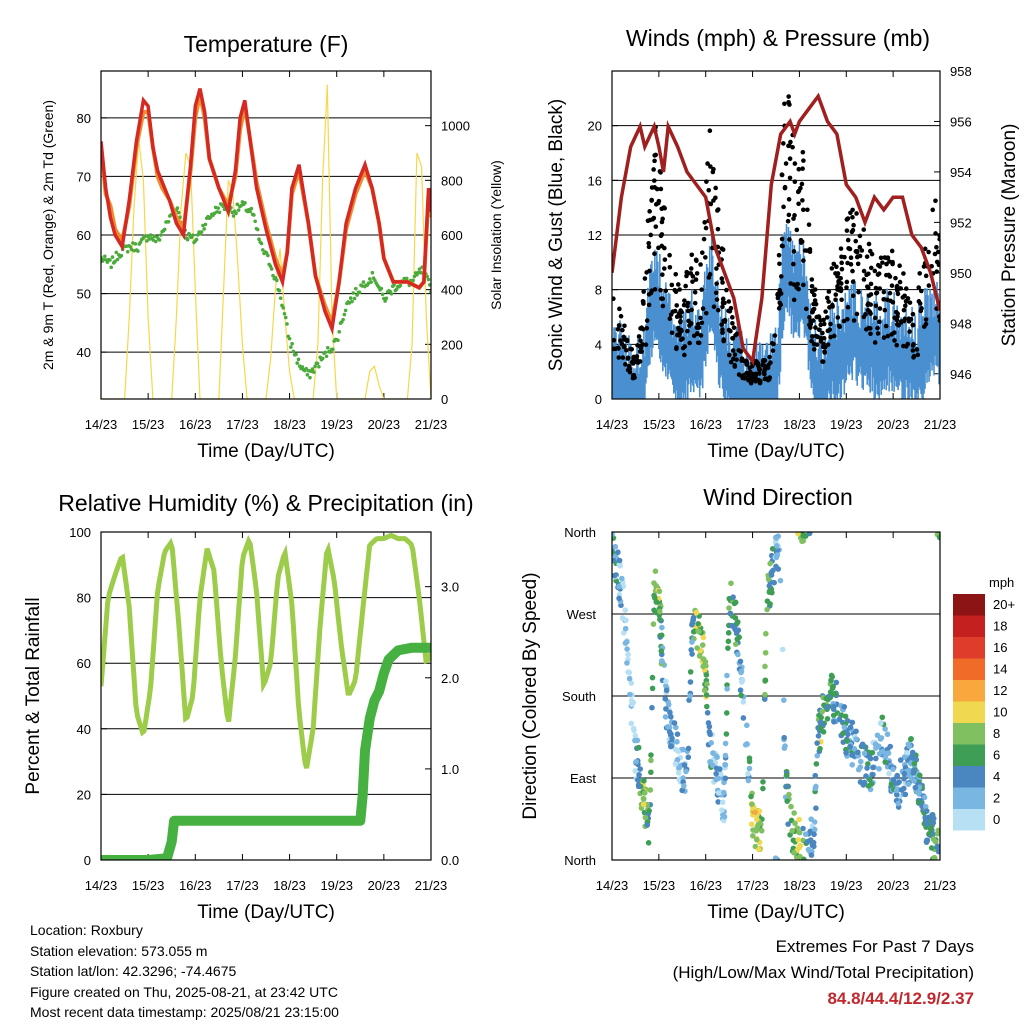 The width and height of the screenshot is (1024, 1024). Describe the element at coordinates (969, 626) in the screenshot. I see `colorbar-swatch` at that location.